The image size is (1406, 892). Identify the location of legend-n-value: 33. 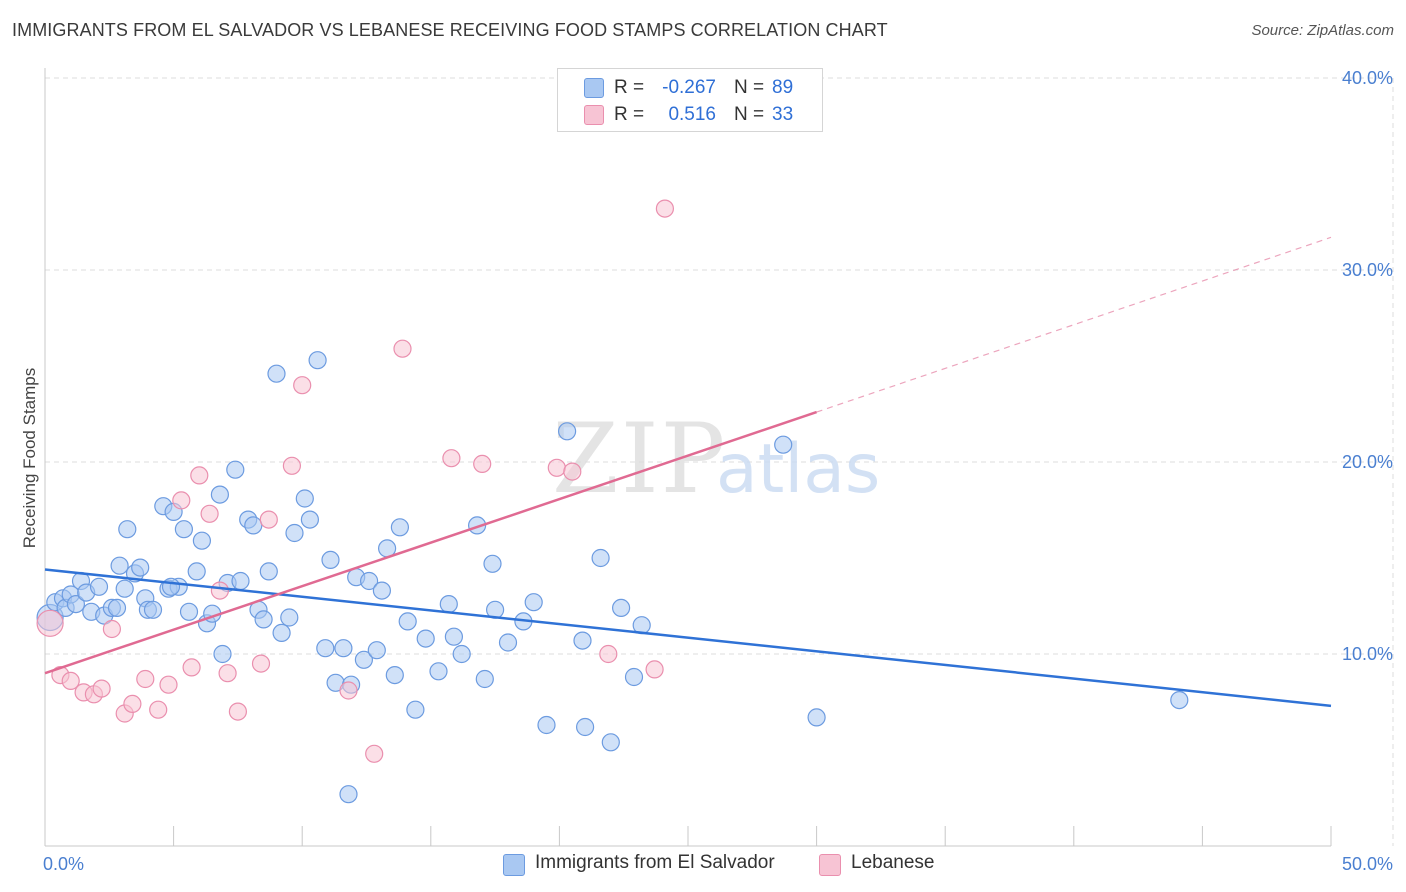
(783, 114).